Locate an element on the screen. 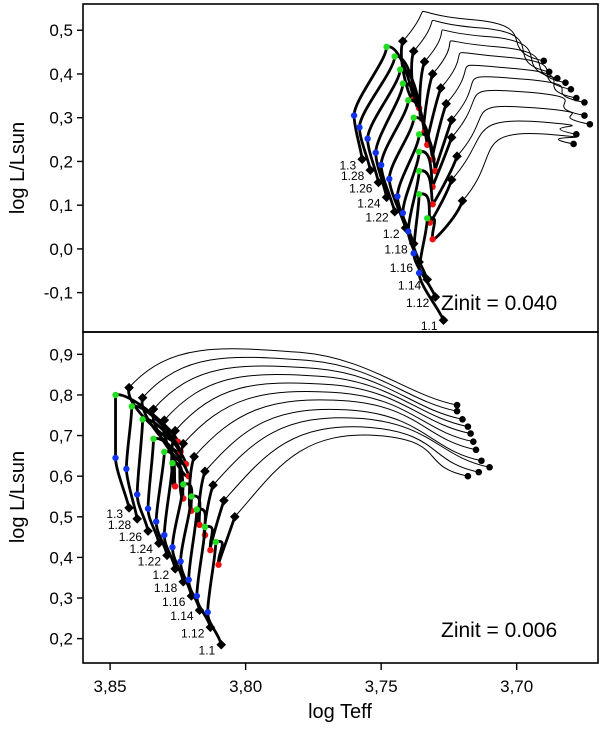 Image resolution: width=600 pixels, height=730 pixels. y-tick-label: 0,4 is located at coordinates (61, 74).